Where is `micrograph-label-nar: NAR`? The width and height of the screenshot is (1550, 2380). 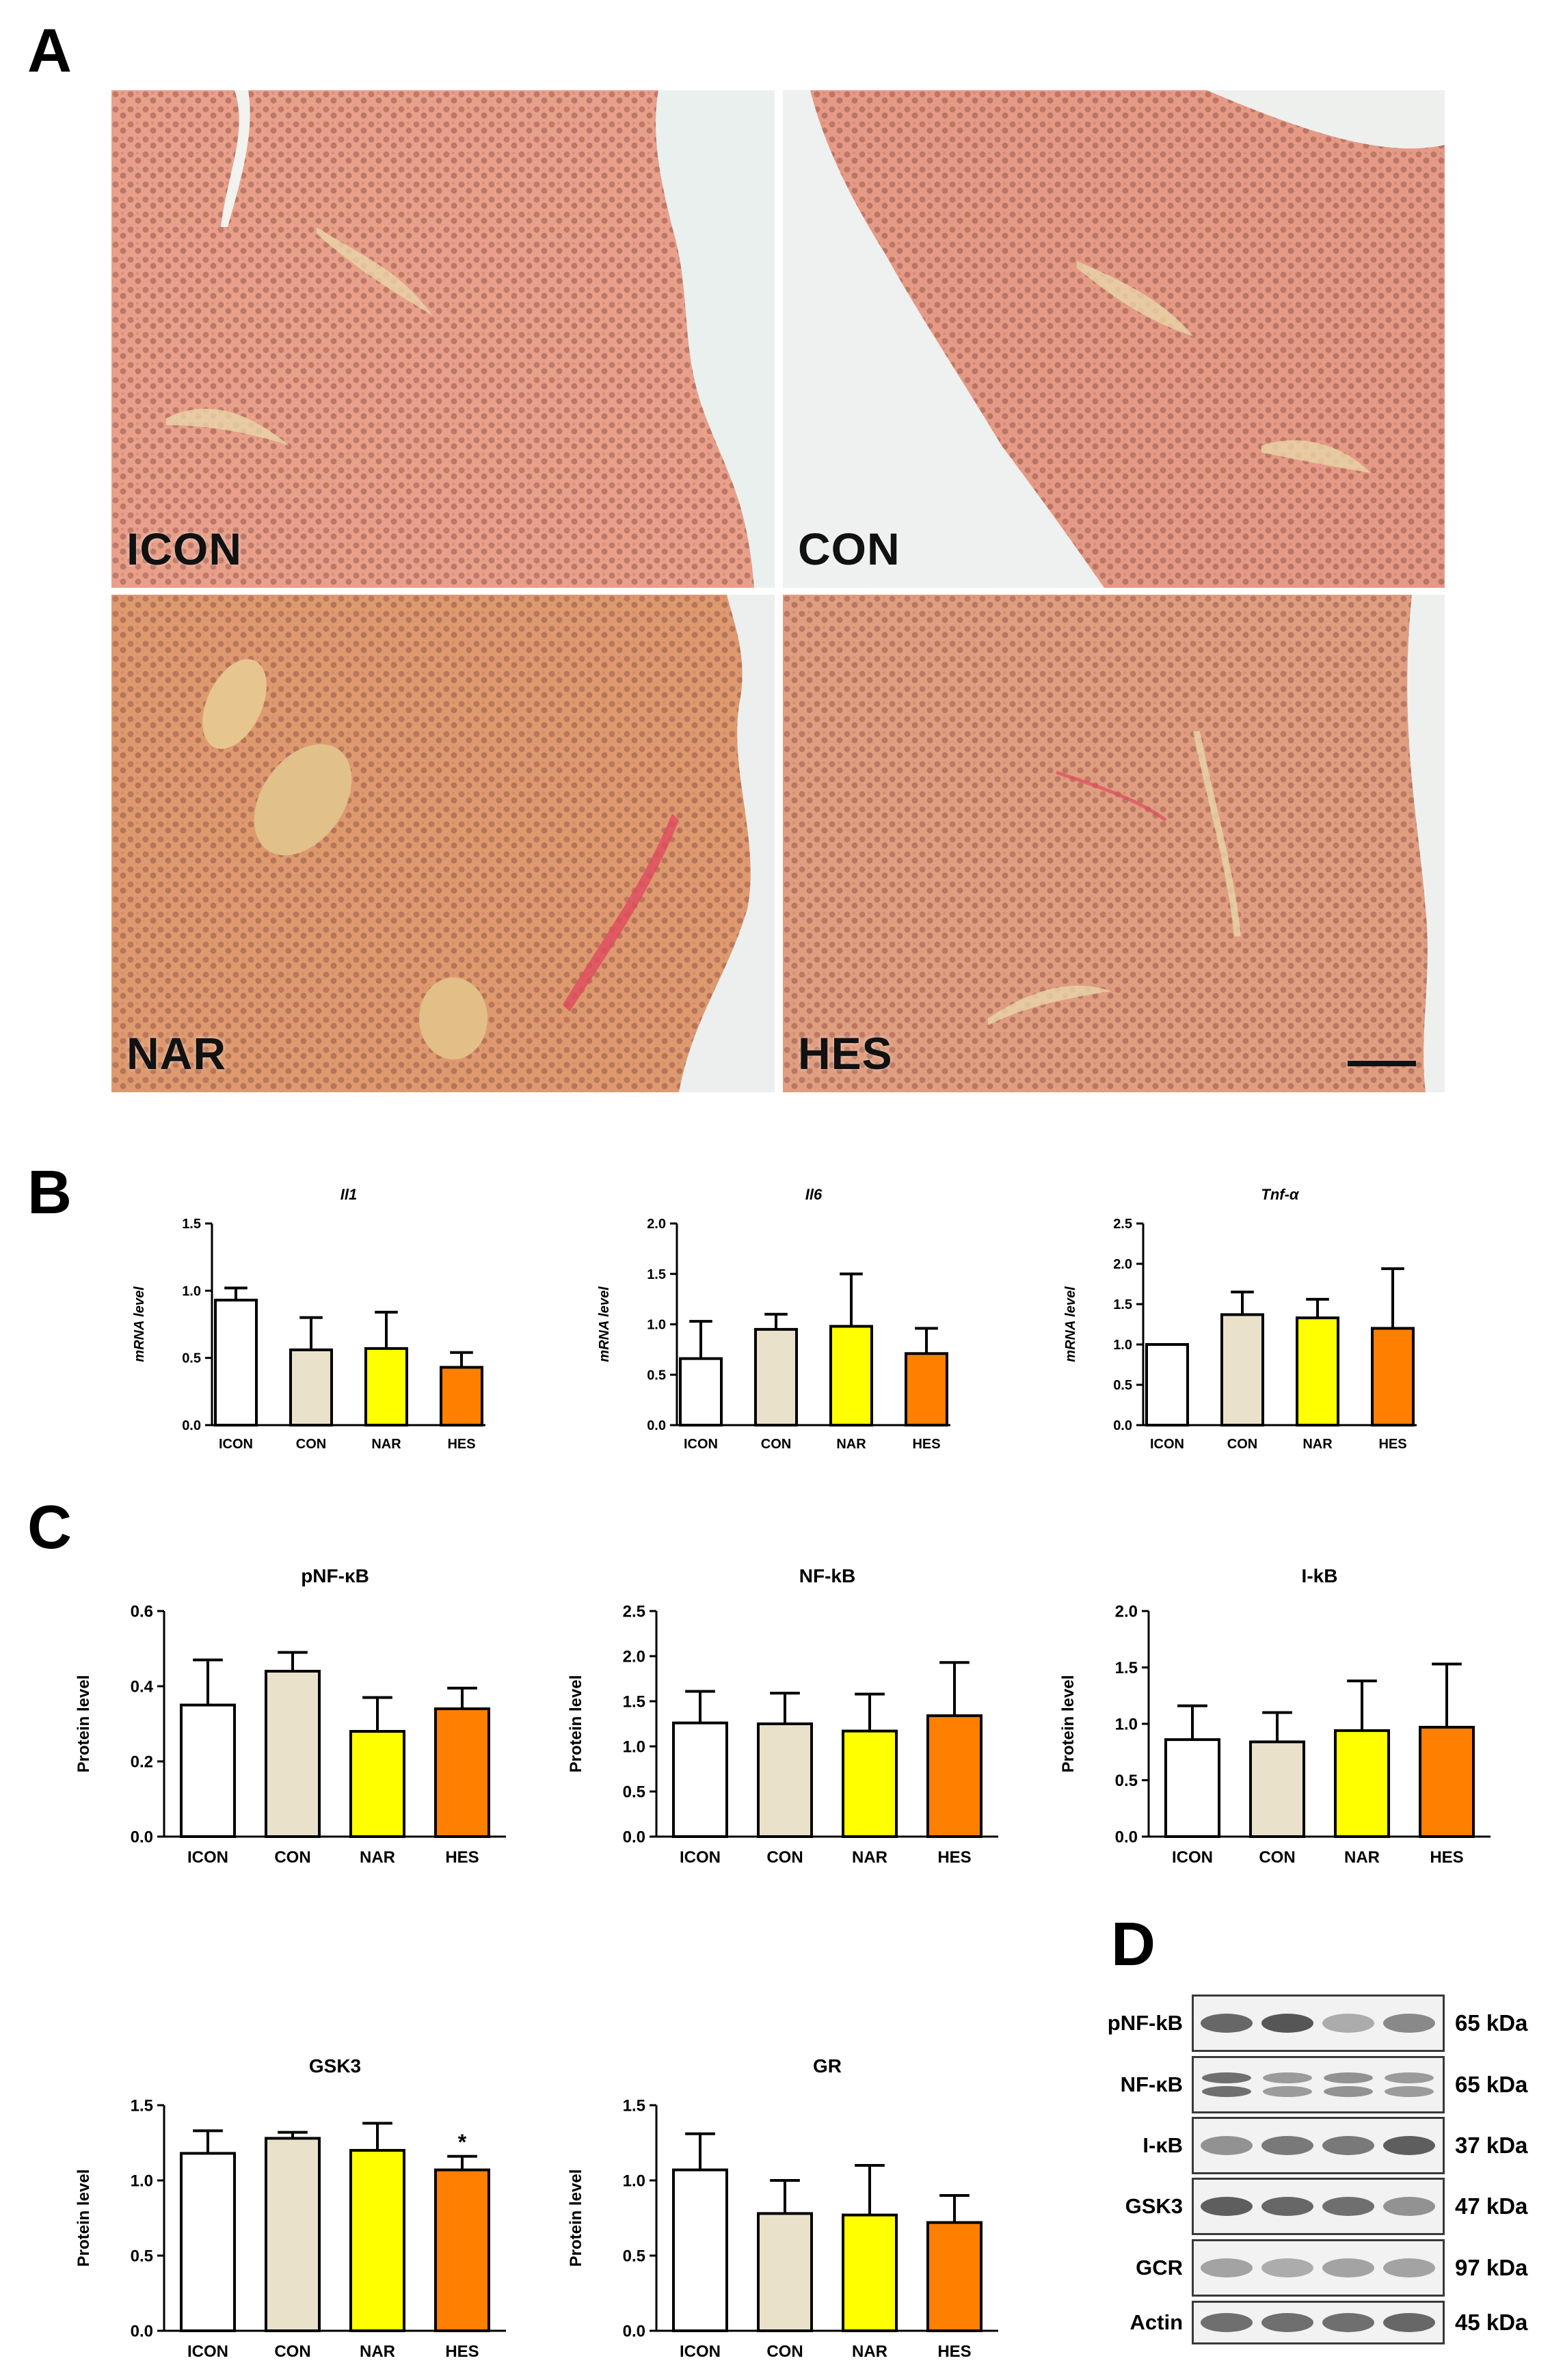 micrograph-label-nar: NAR is located at coordinates (176, 1053).